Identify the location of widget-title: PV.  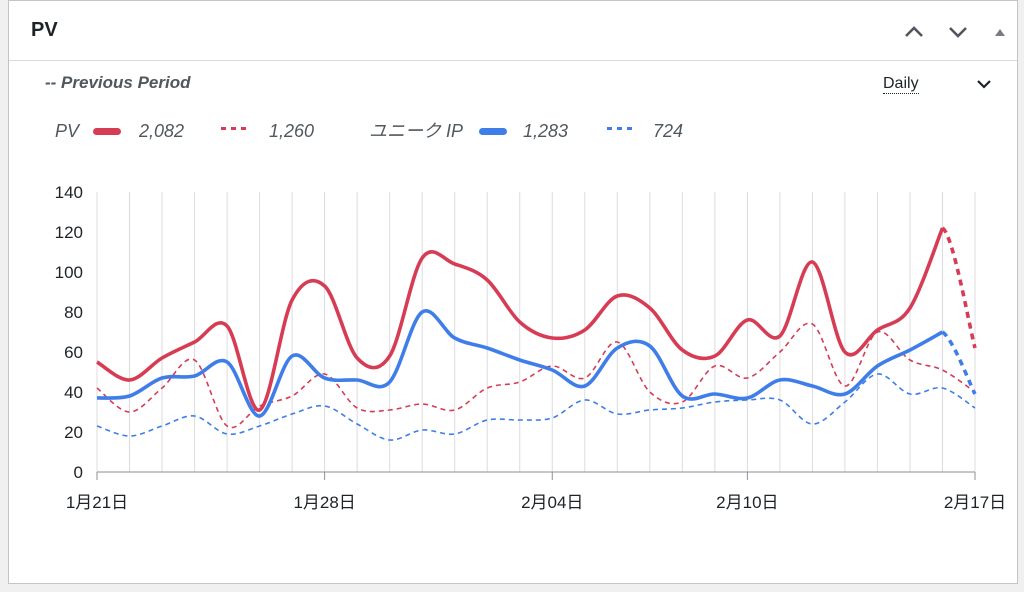
(44, 30).